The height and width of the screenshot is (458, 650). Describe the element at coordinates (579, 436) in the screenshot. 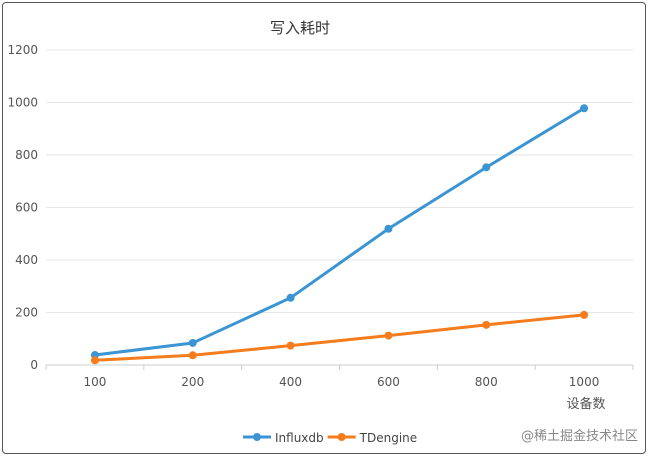

I see `watermark: @稀土掘金技术社区` at that location.